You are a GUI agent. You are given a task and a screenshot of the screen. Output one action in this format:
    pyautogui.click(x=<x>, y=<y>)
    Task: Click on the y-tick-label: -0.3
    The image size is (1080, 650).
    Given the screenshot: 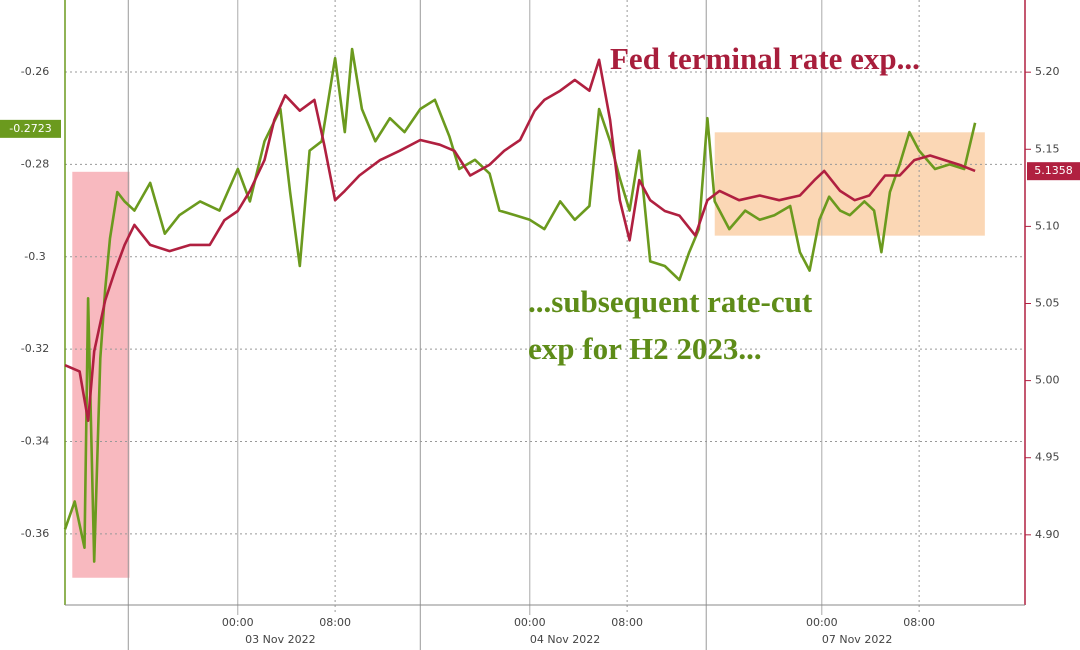 What is the action you would take?
    pyautogui.click(x=34, y=256)
    